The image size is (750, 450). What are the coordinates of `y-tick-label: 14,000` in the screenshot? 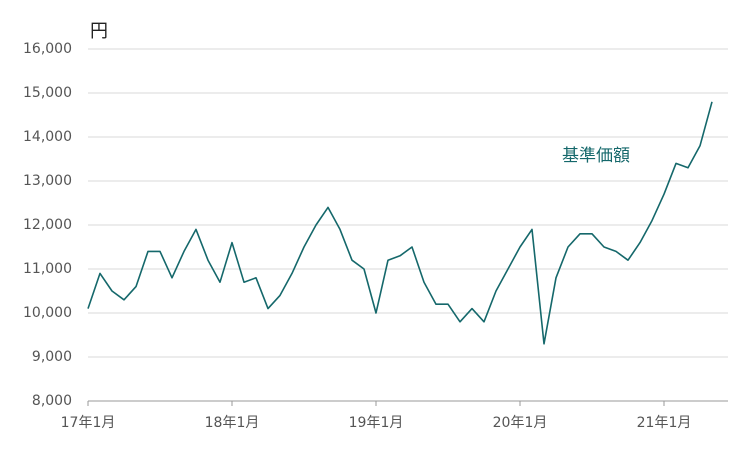 It's located at (47, 137).